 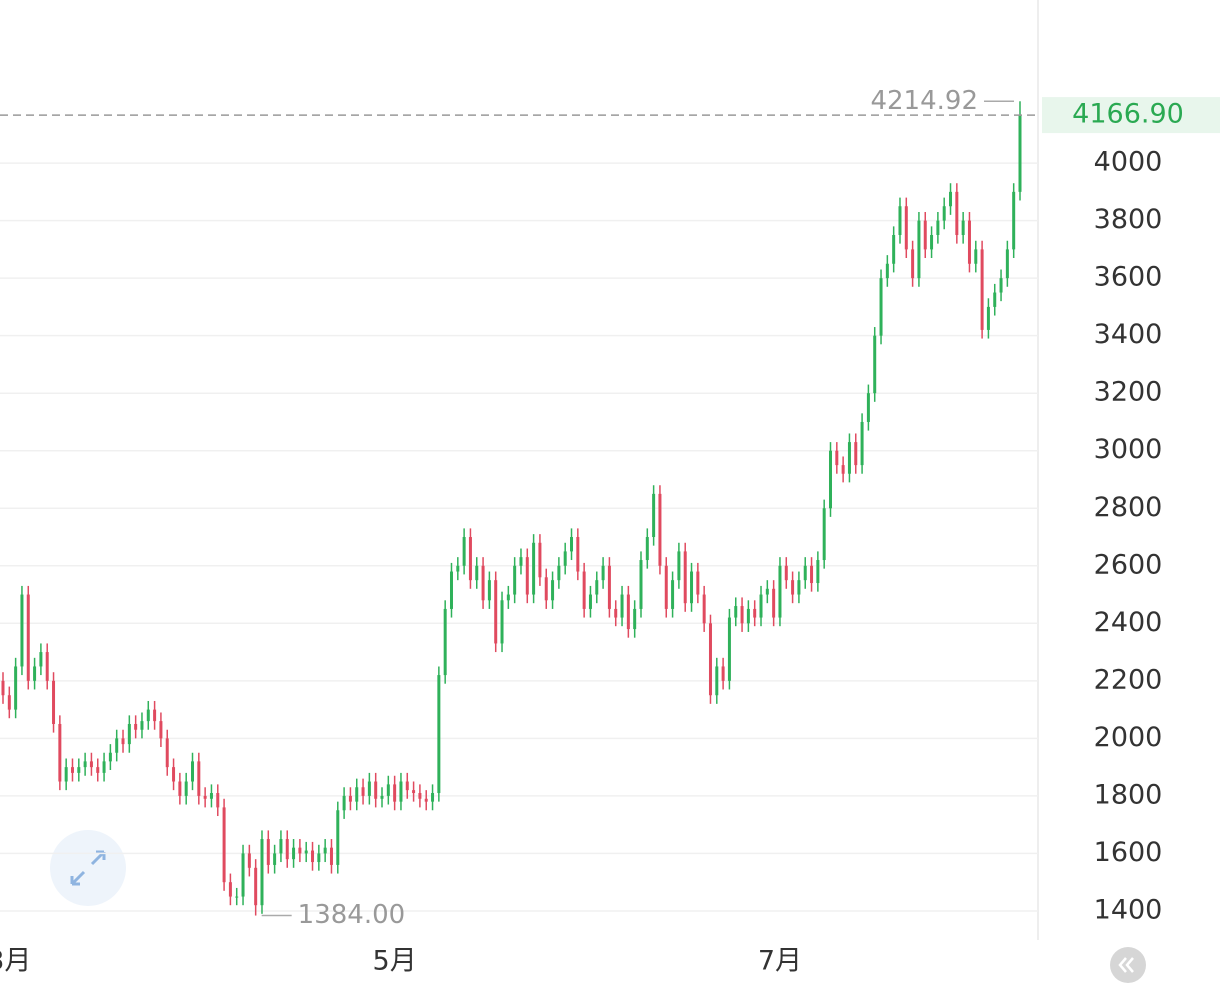 What do you see at coordinates (1128, 852) in the screenshot?
I see `y-tick-label: 1600` at bounding box center [1128, 852].